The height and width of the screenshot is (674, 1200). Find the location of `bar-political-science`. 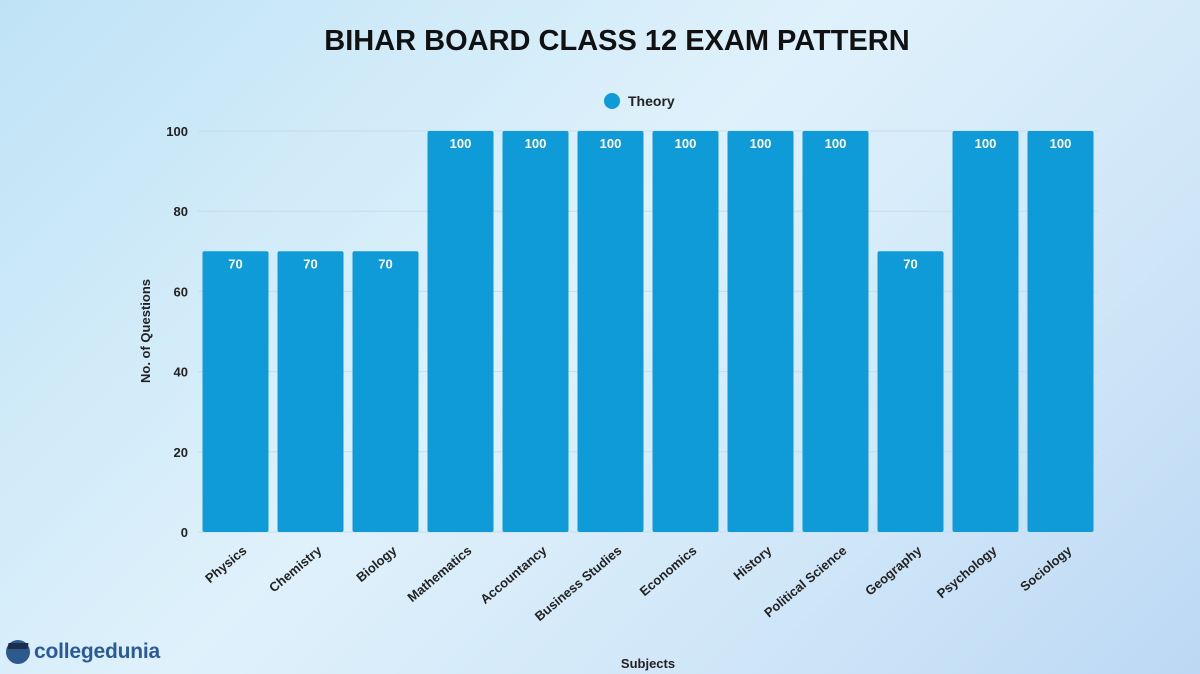

bar-political-science is located at coordinates (835, 331).